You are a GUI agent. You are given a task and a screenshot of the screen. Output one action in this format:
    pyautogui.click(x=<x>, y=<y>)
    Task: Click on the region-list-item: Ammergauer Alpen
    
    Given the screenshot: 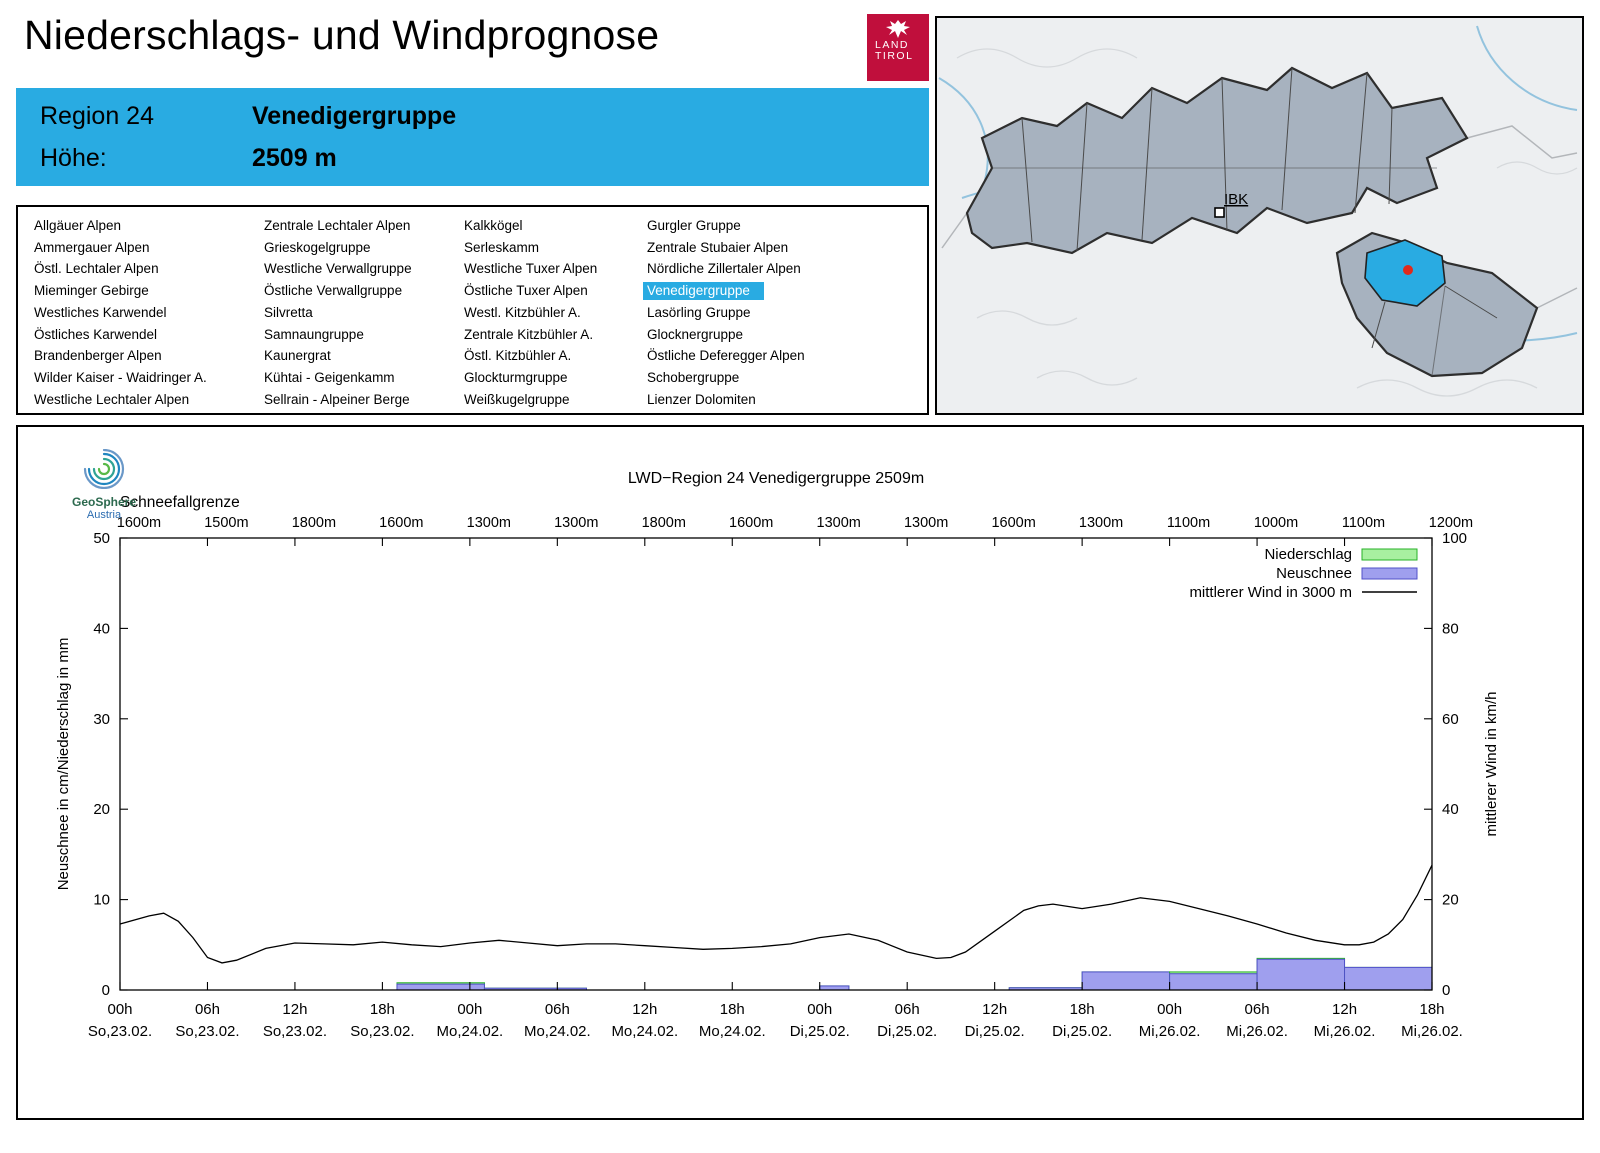 What is the action you would take?
    pyautogui.click(x=92, y=247)
    